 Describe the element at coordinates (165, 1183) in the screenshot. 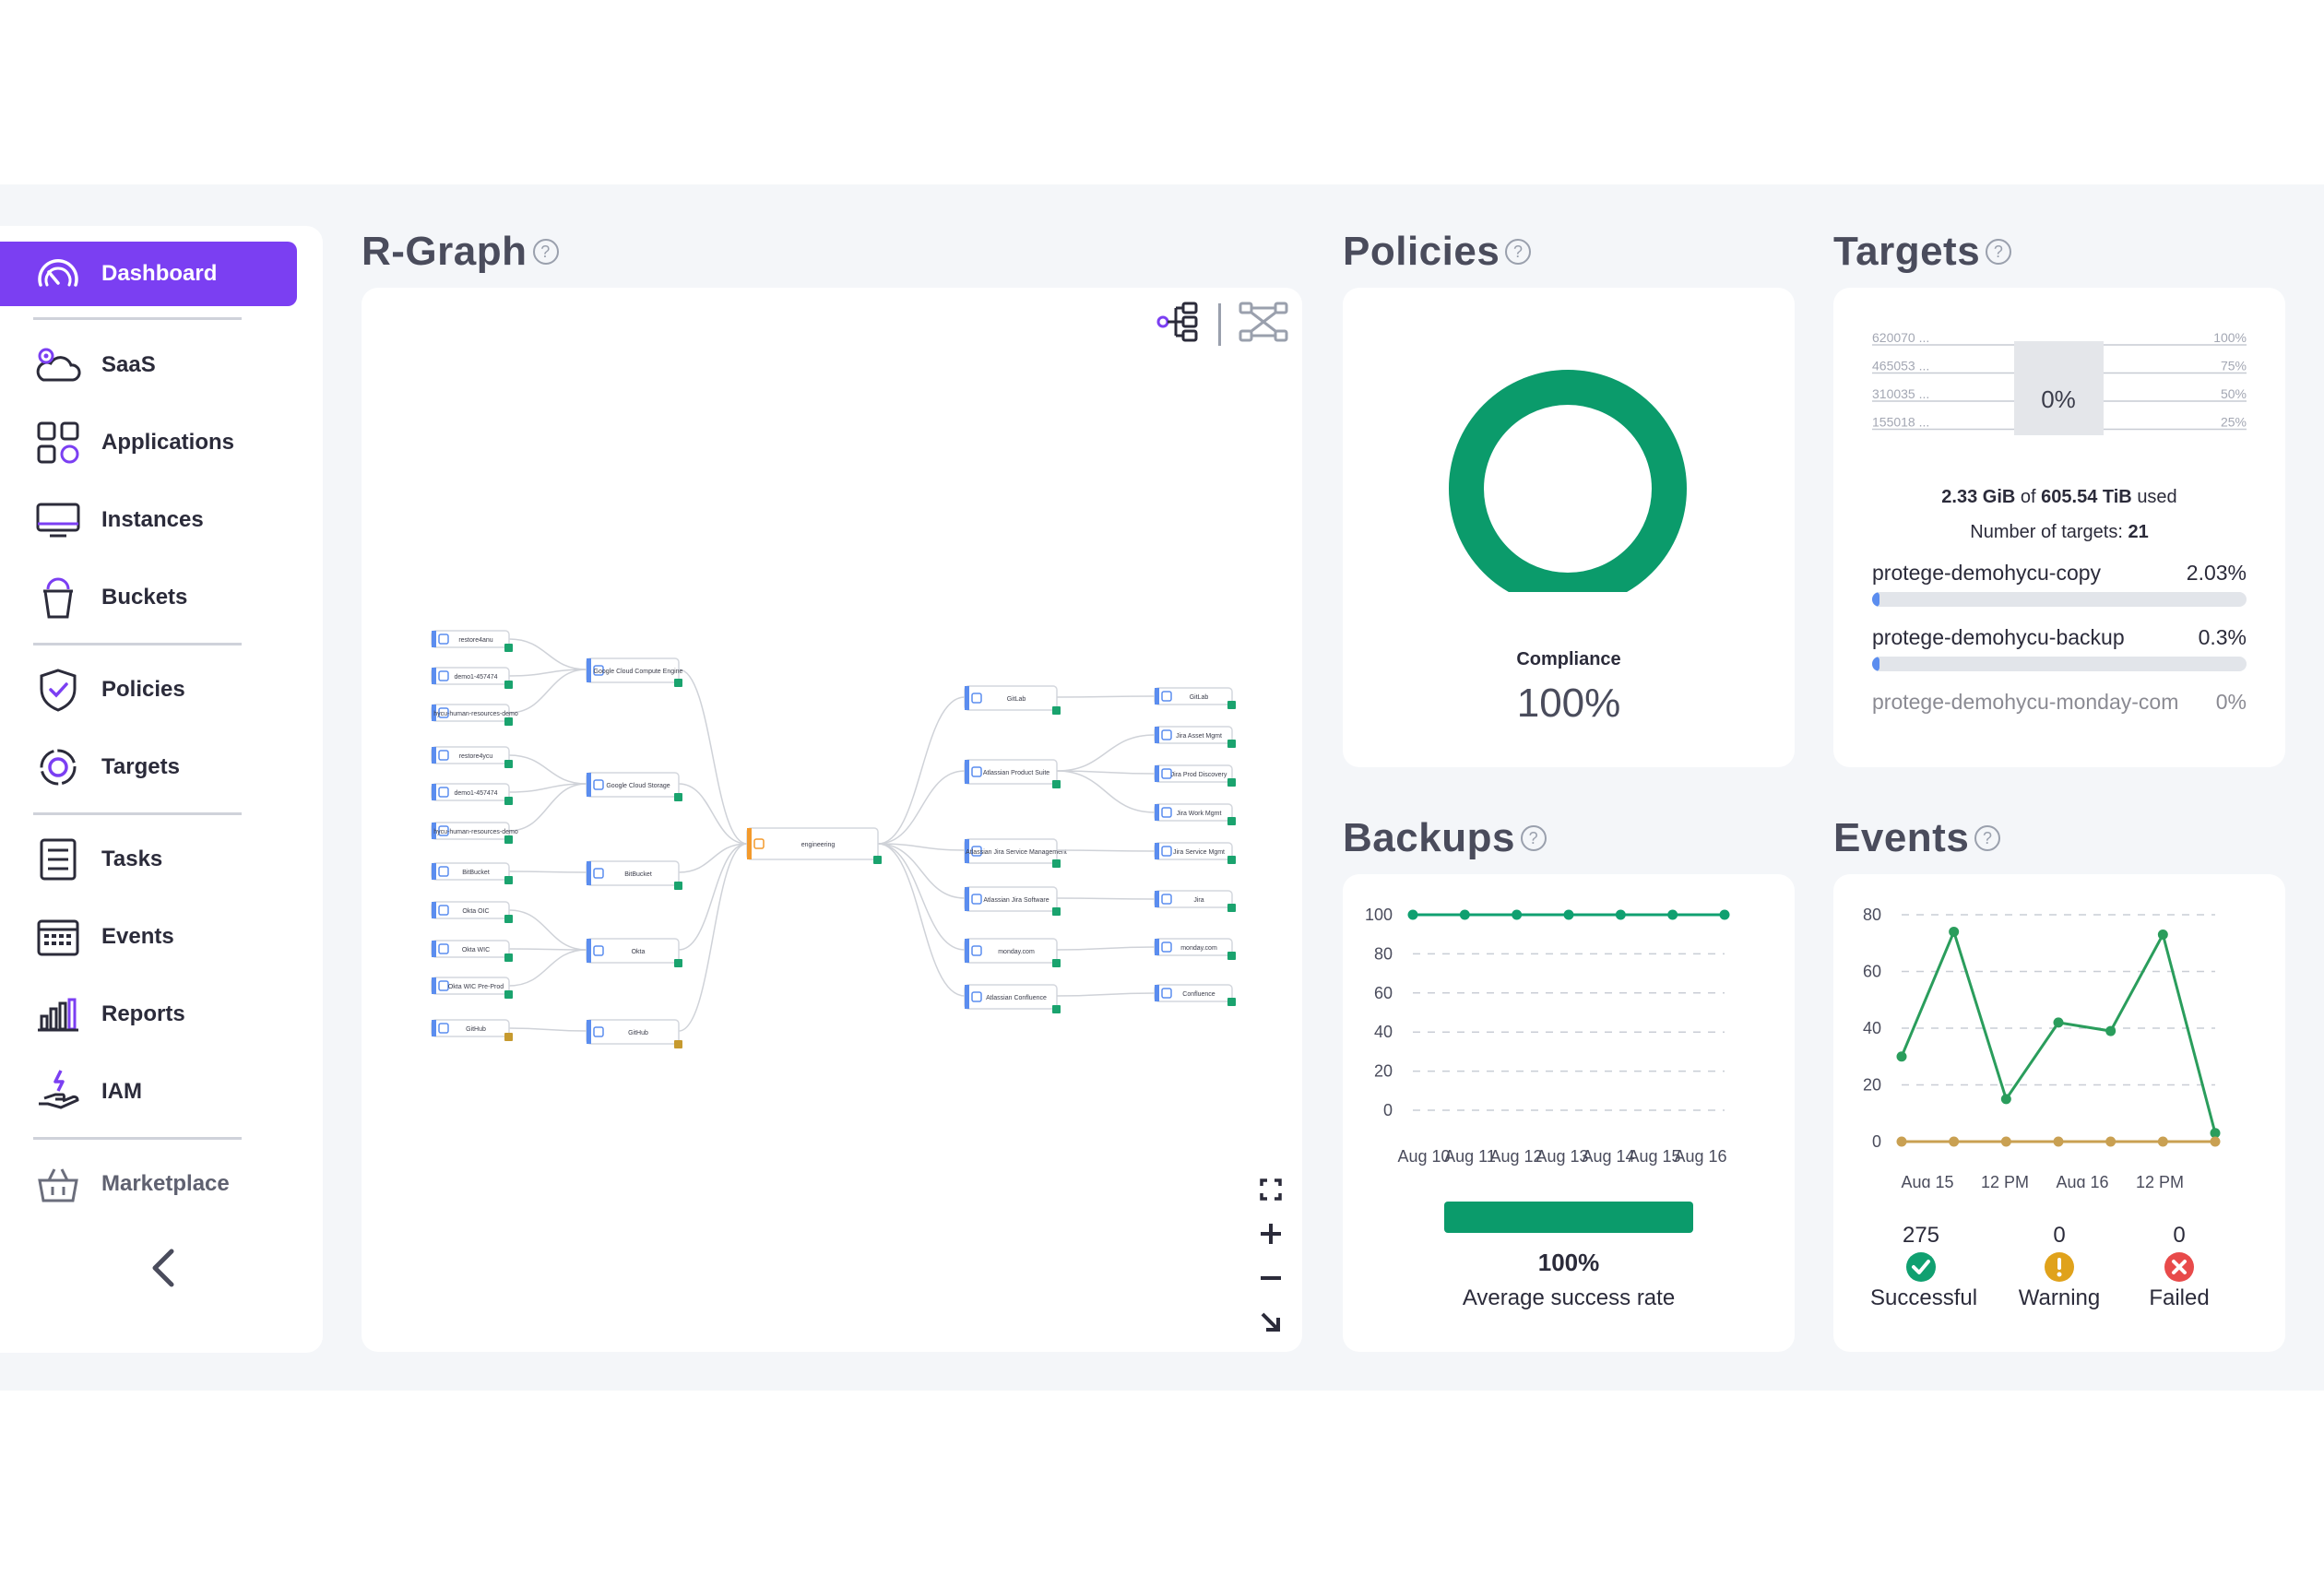

I see `sidebar-item-label: Marketplace` at that location.